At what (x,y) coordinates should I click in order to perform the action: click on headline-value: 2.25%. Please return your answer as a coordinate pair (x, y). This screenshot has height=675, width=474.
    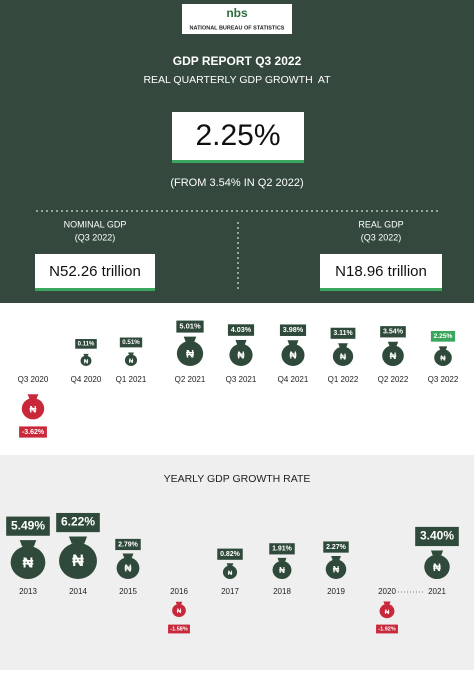
    Looking at the image, I should click on (237, 135).